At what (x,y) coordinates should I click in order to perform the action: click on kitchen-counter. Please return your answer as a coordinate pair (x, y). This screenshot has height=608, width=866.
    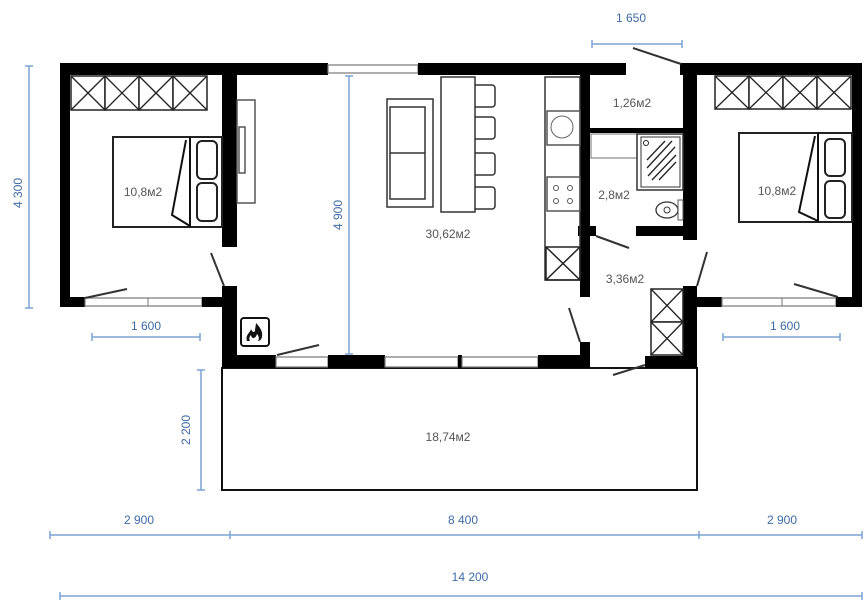
    Looking at the image, I should click on (562, 178).